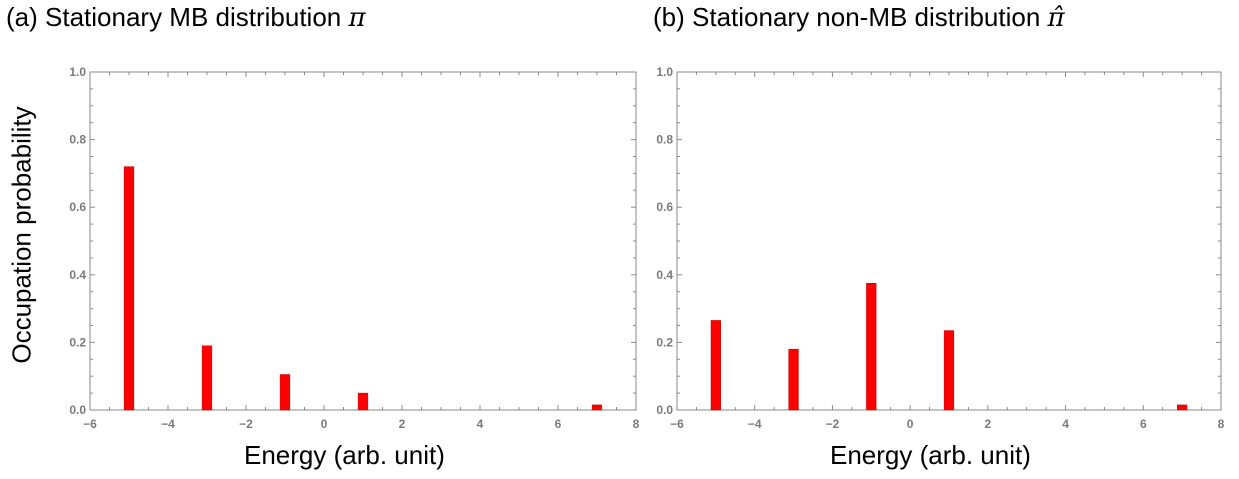 This screenshot has width=1239, height=479. Describe the element at coordinates (664, 72) in the screenshot. I see `panel-b-y-tick-label: 1.0` at that location.